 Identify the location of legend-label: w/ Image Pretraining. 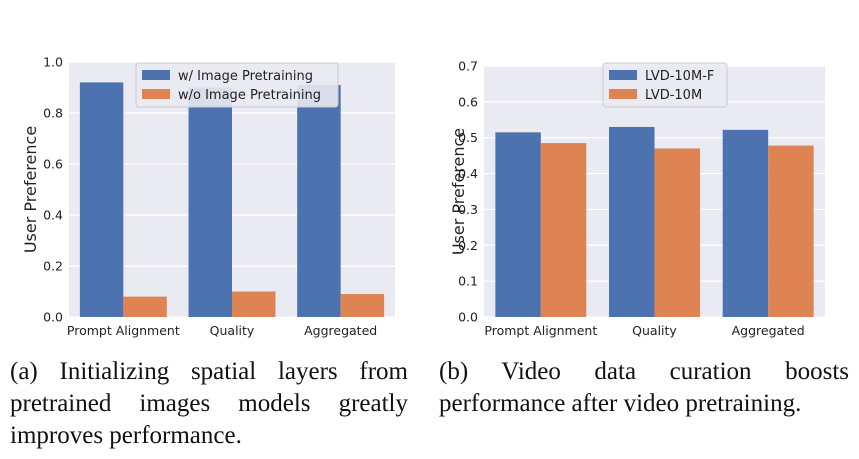
(245, 76).